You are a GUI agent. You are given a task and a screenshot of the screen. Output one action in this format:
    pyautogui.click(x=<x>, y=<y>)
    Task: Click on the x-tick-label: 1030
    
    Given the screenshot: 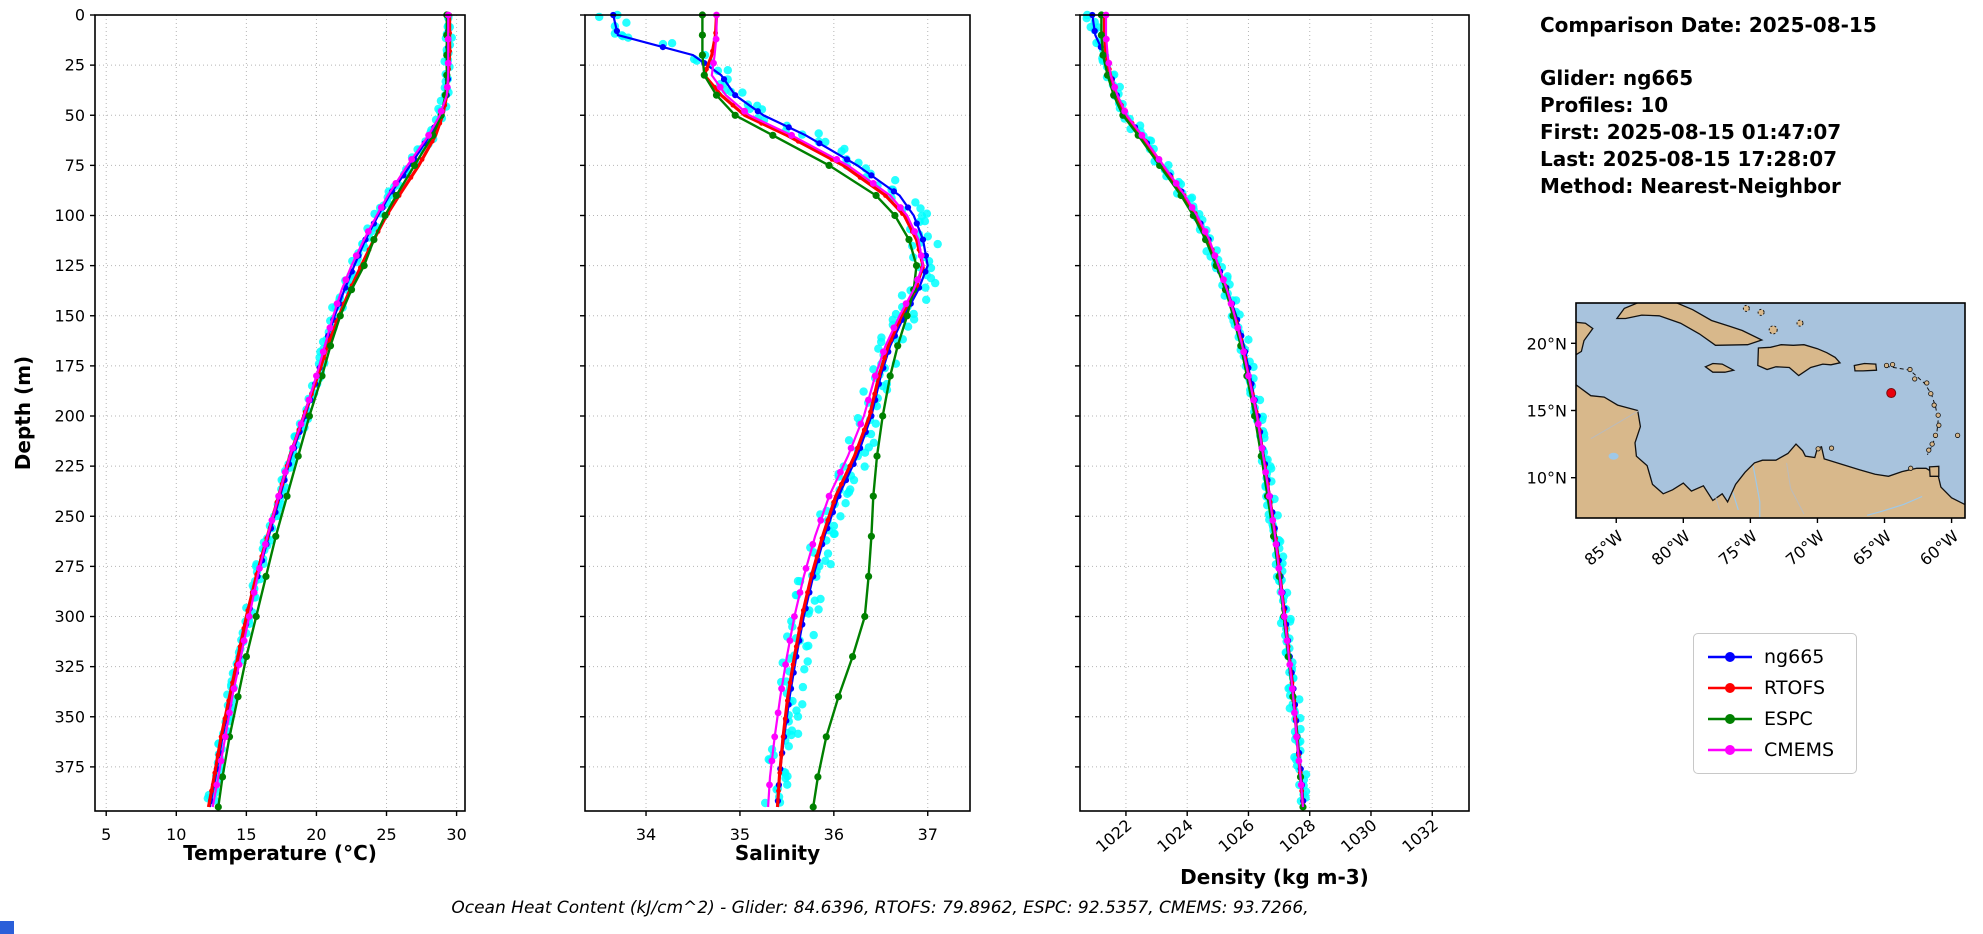 What is the action you would take?
    pyautogui.click(x=1358, y=836)
    